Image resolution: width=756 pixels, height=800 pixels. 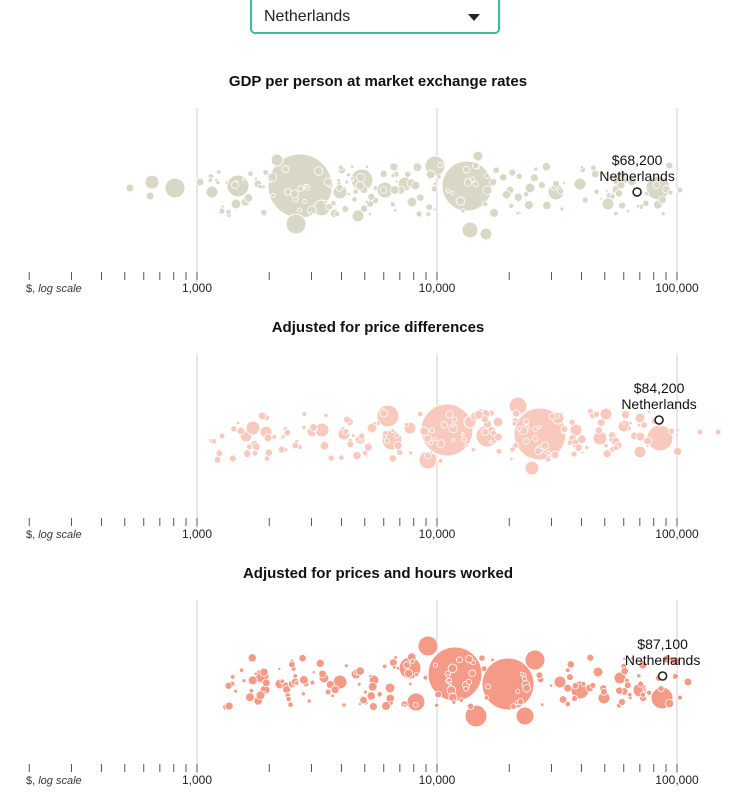 I want to click on highlight-country-label: Netherlands, so click(x=637, y=176).